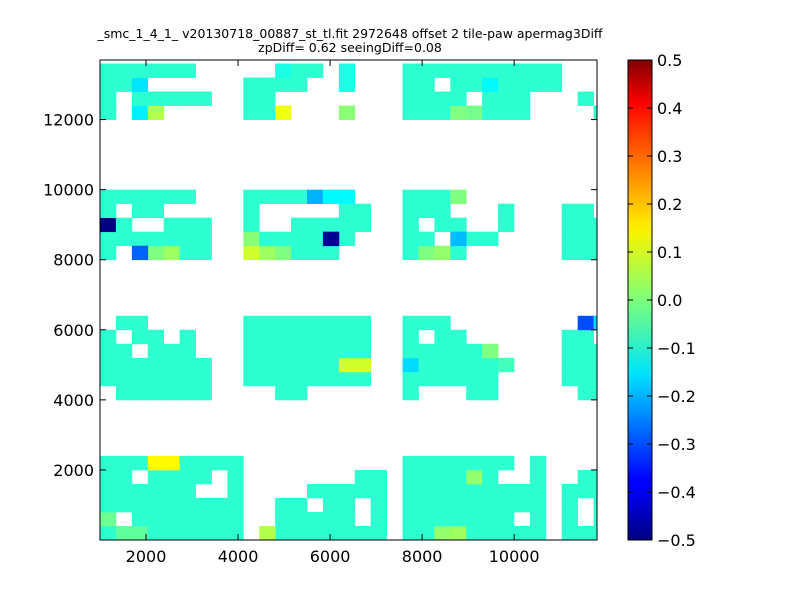 The width and height of the screenshot is (800, 600). What do you see at coordinates (514, 556) in the screenshot?
I see `x-tick-label: 10000` at bounding box center [514, 556].